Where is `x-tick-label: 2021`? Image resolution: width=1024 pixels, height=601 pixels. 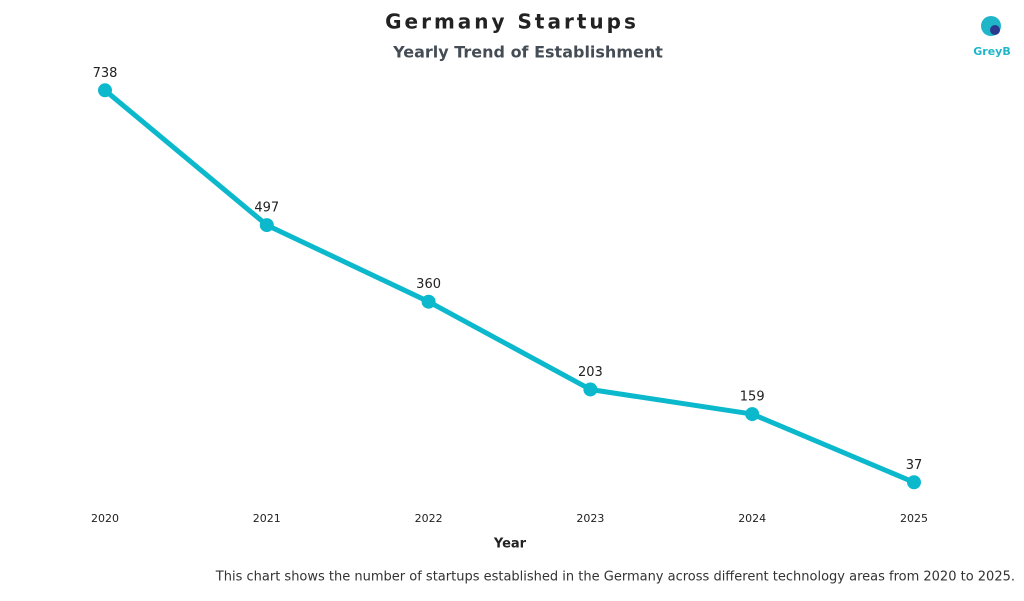 x-tick-label: 2021 is located at coordinates (267, 518).